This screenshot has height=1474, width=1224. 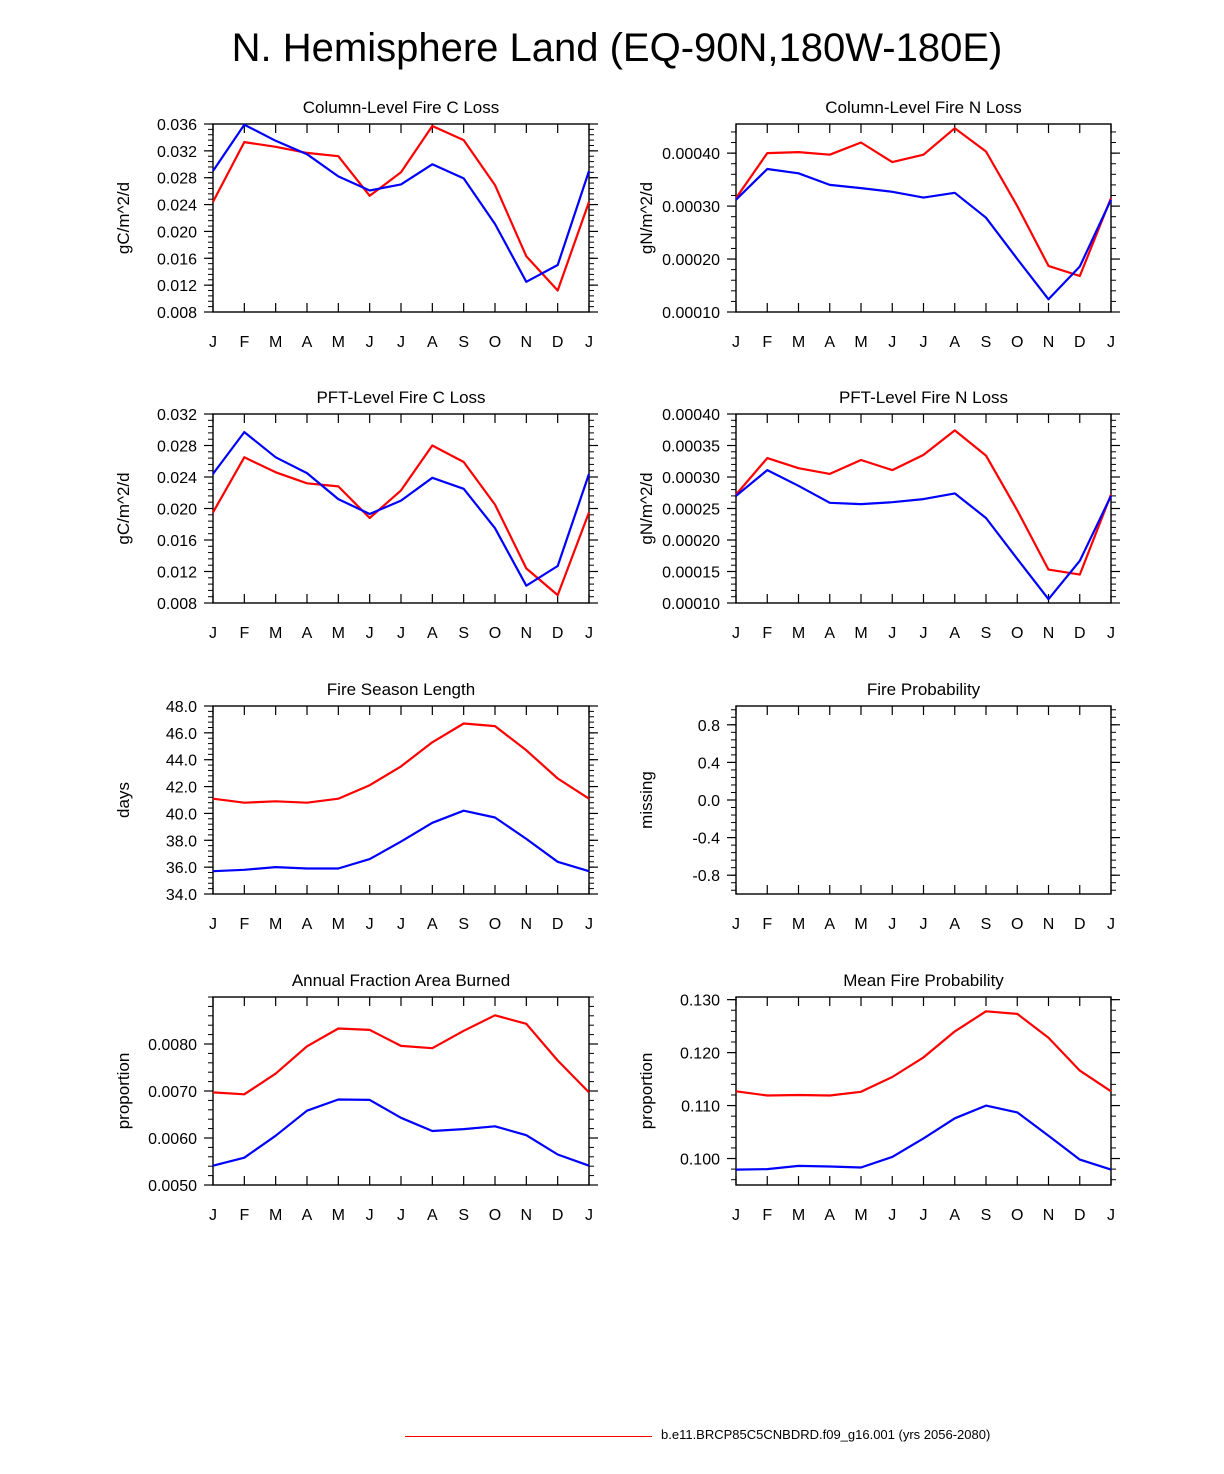 I want to click on y-tick-label: 38.0, so click(x=181, y=841).